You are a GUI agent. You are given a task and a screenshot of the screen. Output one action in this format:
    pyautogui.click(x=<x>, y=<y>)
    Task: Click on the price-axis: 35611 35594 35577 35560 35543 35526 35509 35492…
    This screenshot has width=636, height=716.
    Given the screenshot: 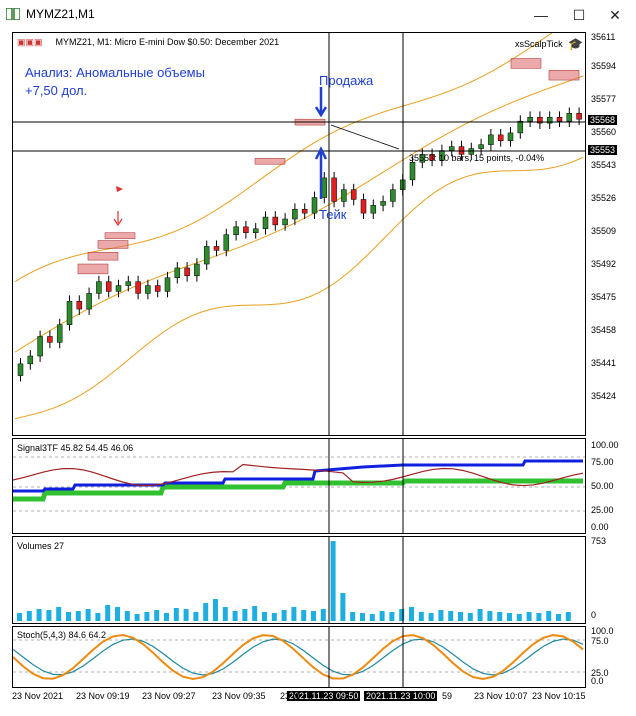 What is the action you would take?
    pyautogui.click(x=611, y=234)
    